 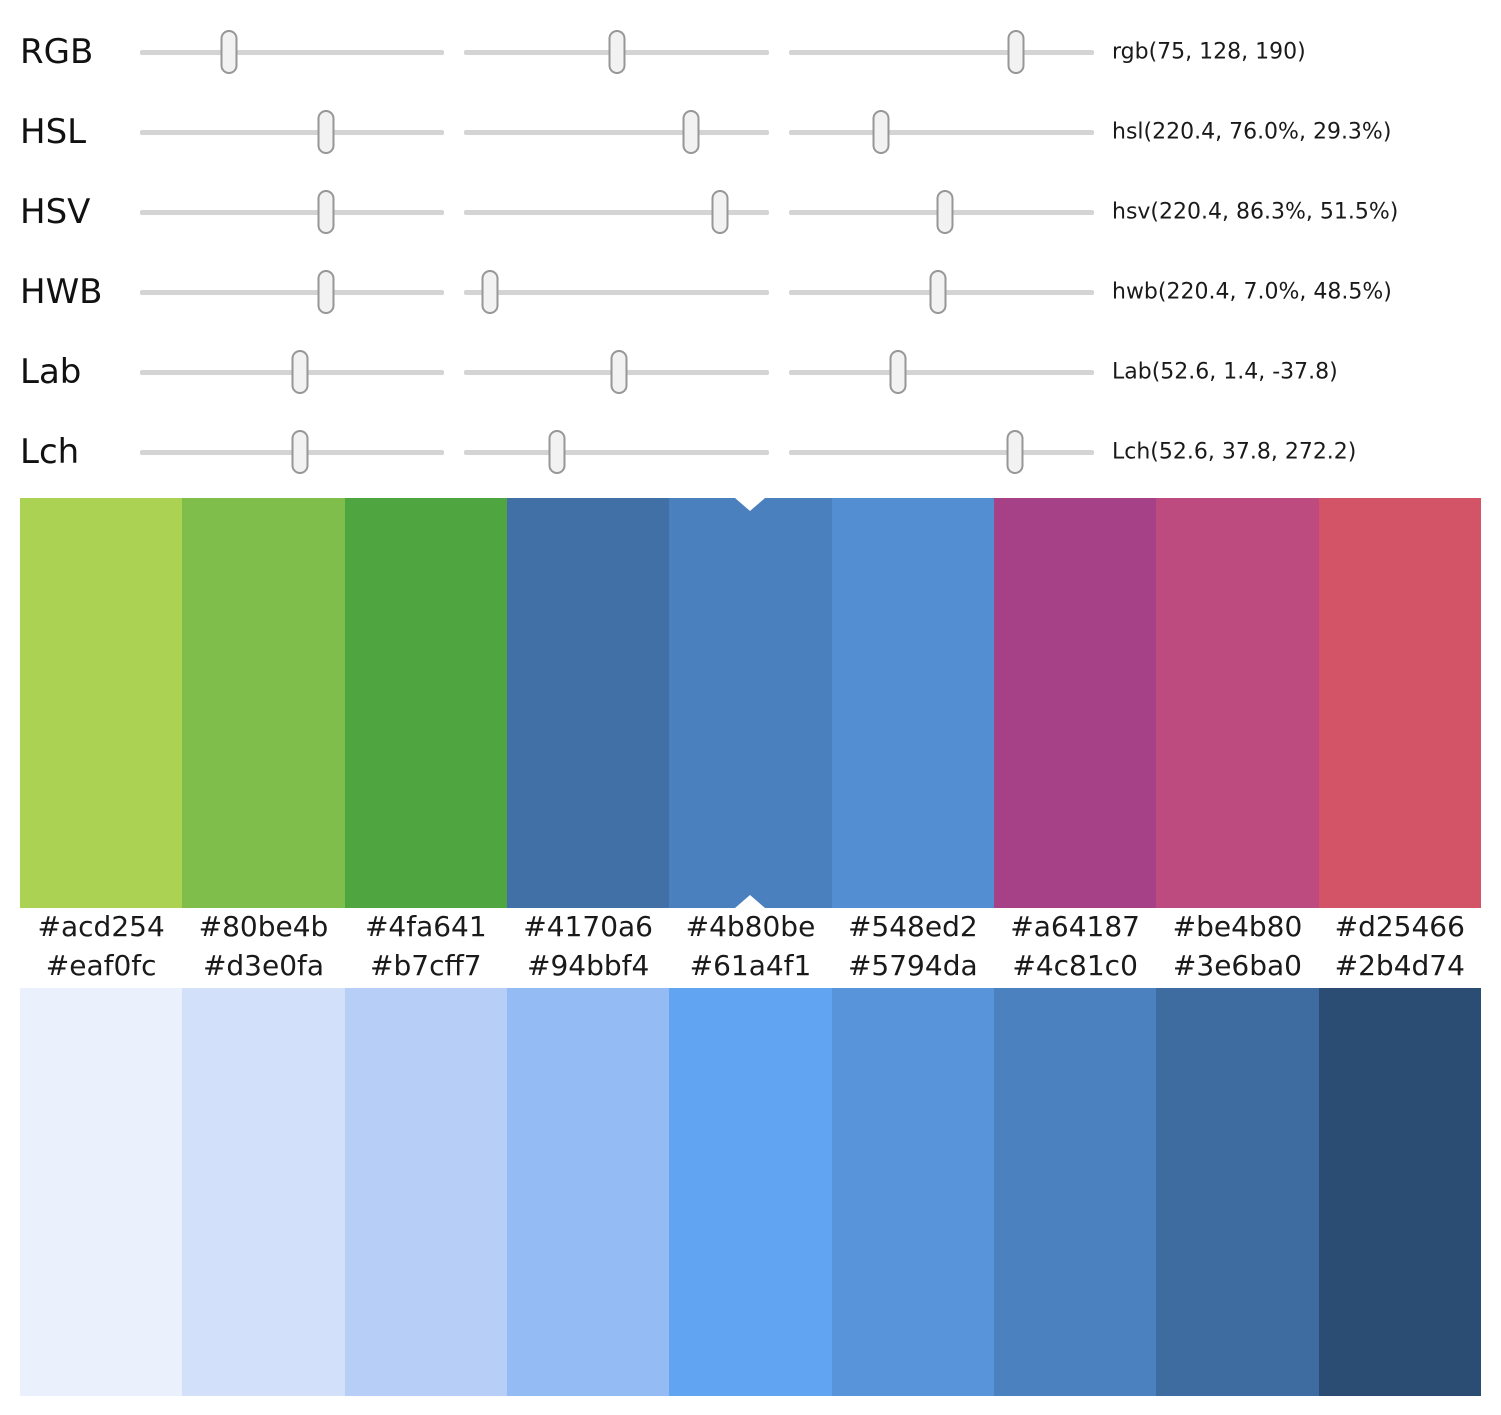 I want to click on hwb-b-slider-thumb, so click(x=938, y=292).